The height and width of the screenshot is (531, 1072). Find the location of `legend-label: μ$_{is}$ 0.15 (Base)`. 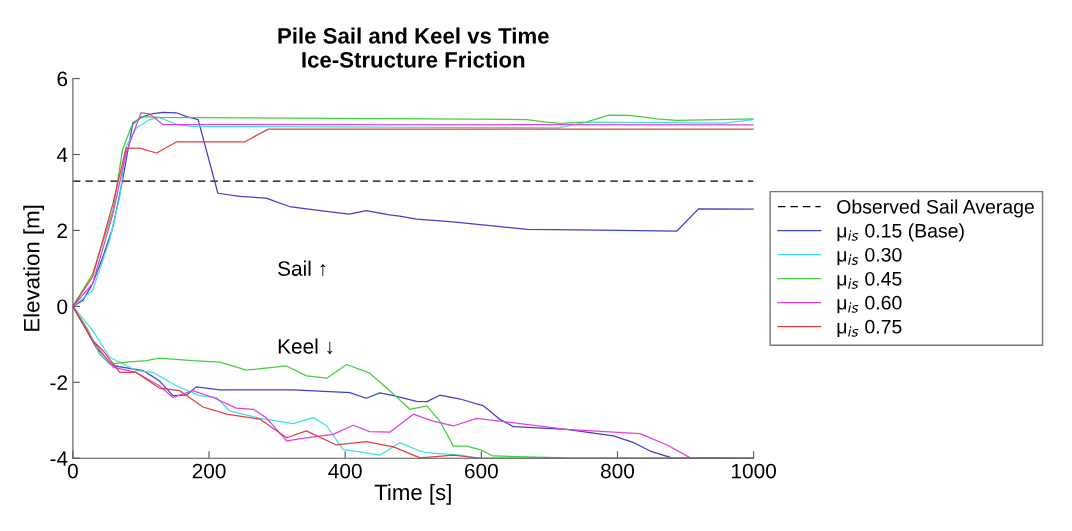

legend-label: μ$_{is}$ 0.15 (Base) is located at coordinates (900, 232).